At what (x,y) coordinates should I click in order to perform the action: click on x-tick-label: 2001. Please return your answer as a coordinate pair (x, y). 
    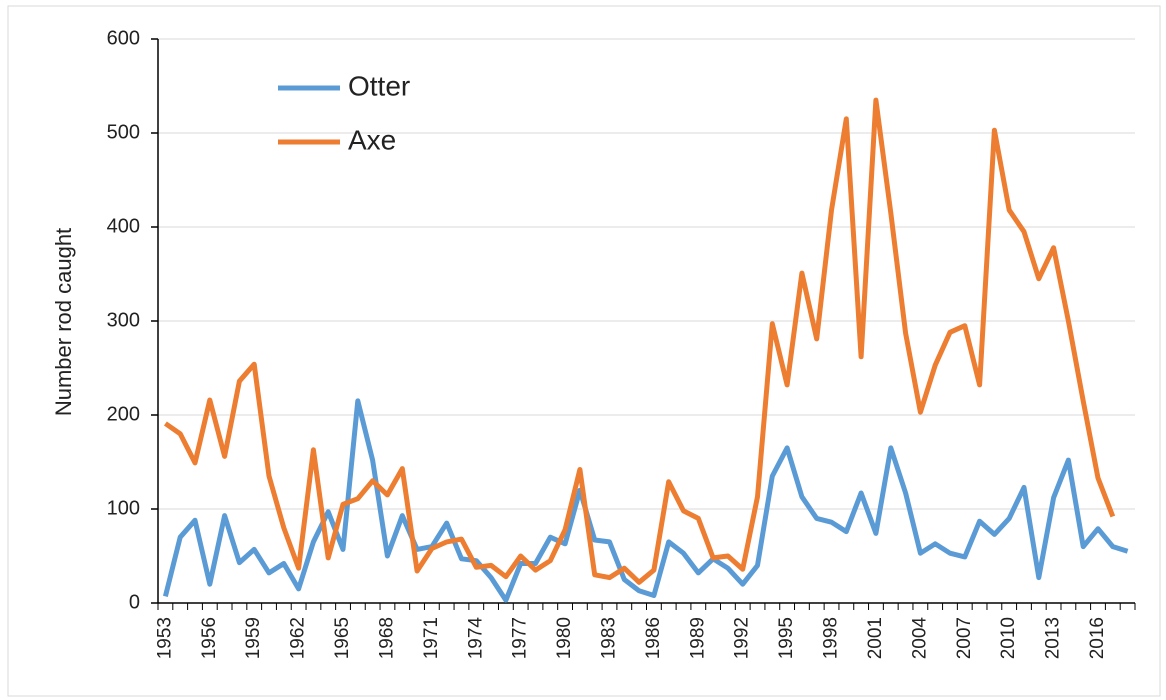
    Looking at the image, I should click on (875, 638).